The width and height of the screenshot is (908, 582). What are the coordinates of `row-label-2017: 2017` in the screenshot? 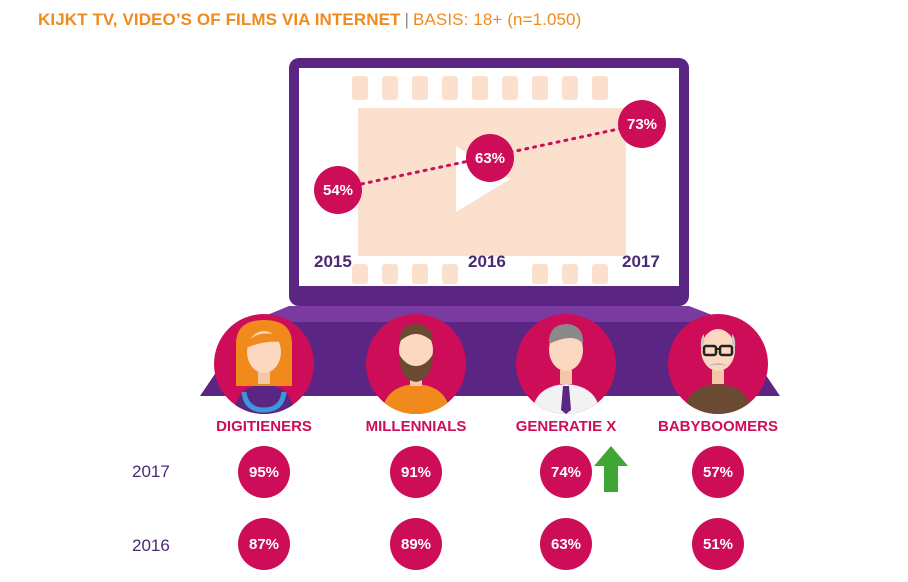 It's located at (151, 471).